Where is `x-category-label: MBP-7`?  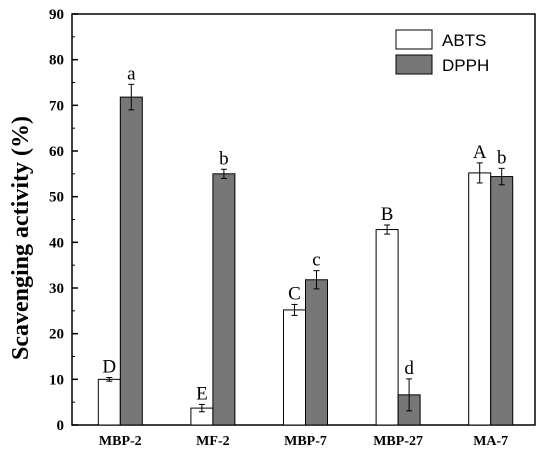
x-category-label: MBP-7 is located at coordinates (305, 441).